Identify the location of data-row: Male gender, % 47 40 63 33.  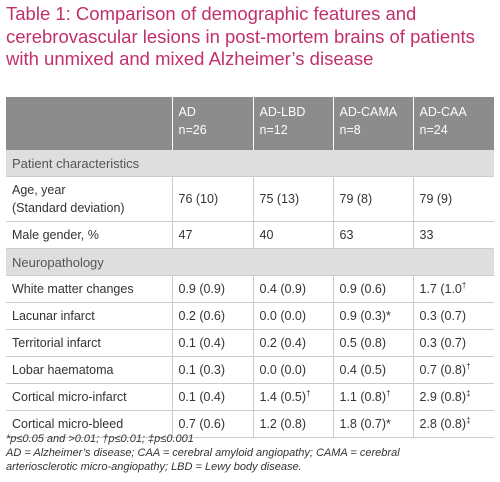
(250, 235).